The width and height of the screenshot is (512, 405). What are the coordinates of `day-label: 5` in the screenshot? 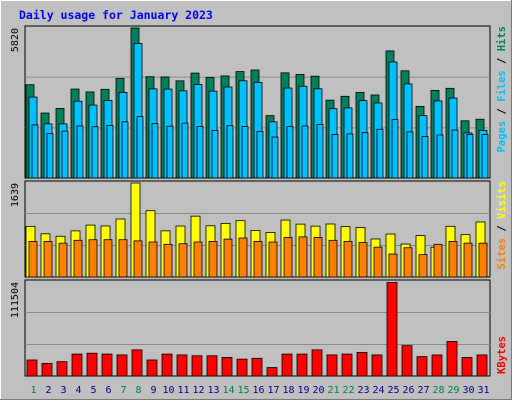 It's located at (93, 390).